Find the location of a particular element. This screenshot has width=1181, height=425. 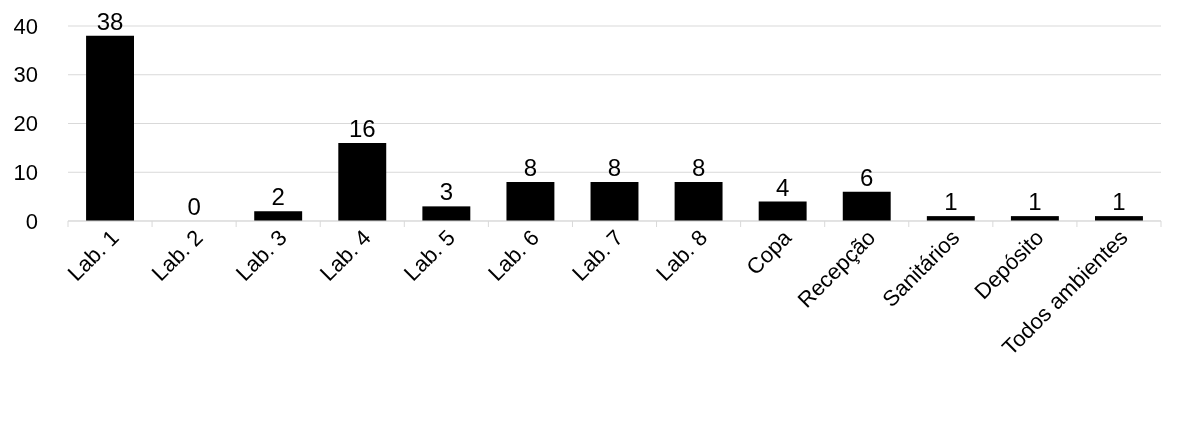

x-tick-label: Lab. 3 is located at coordinates (261, 255).